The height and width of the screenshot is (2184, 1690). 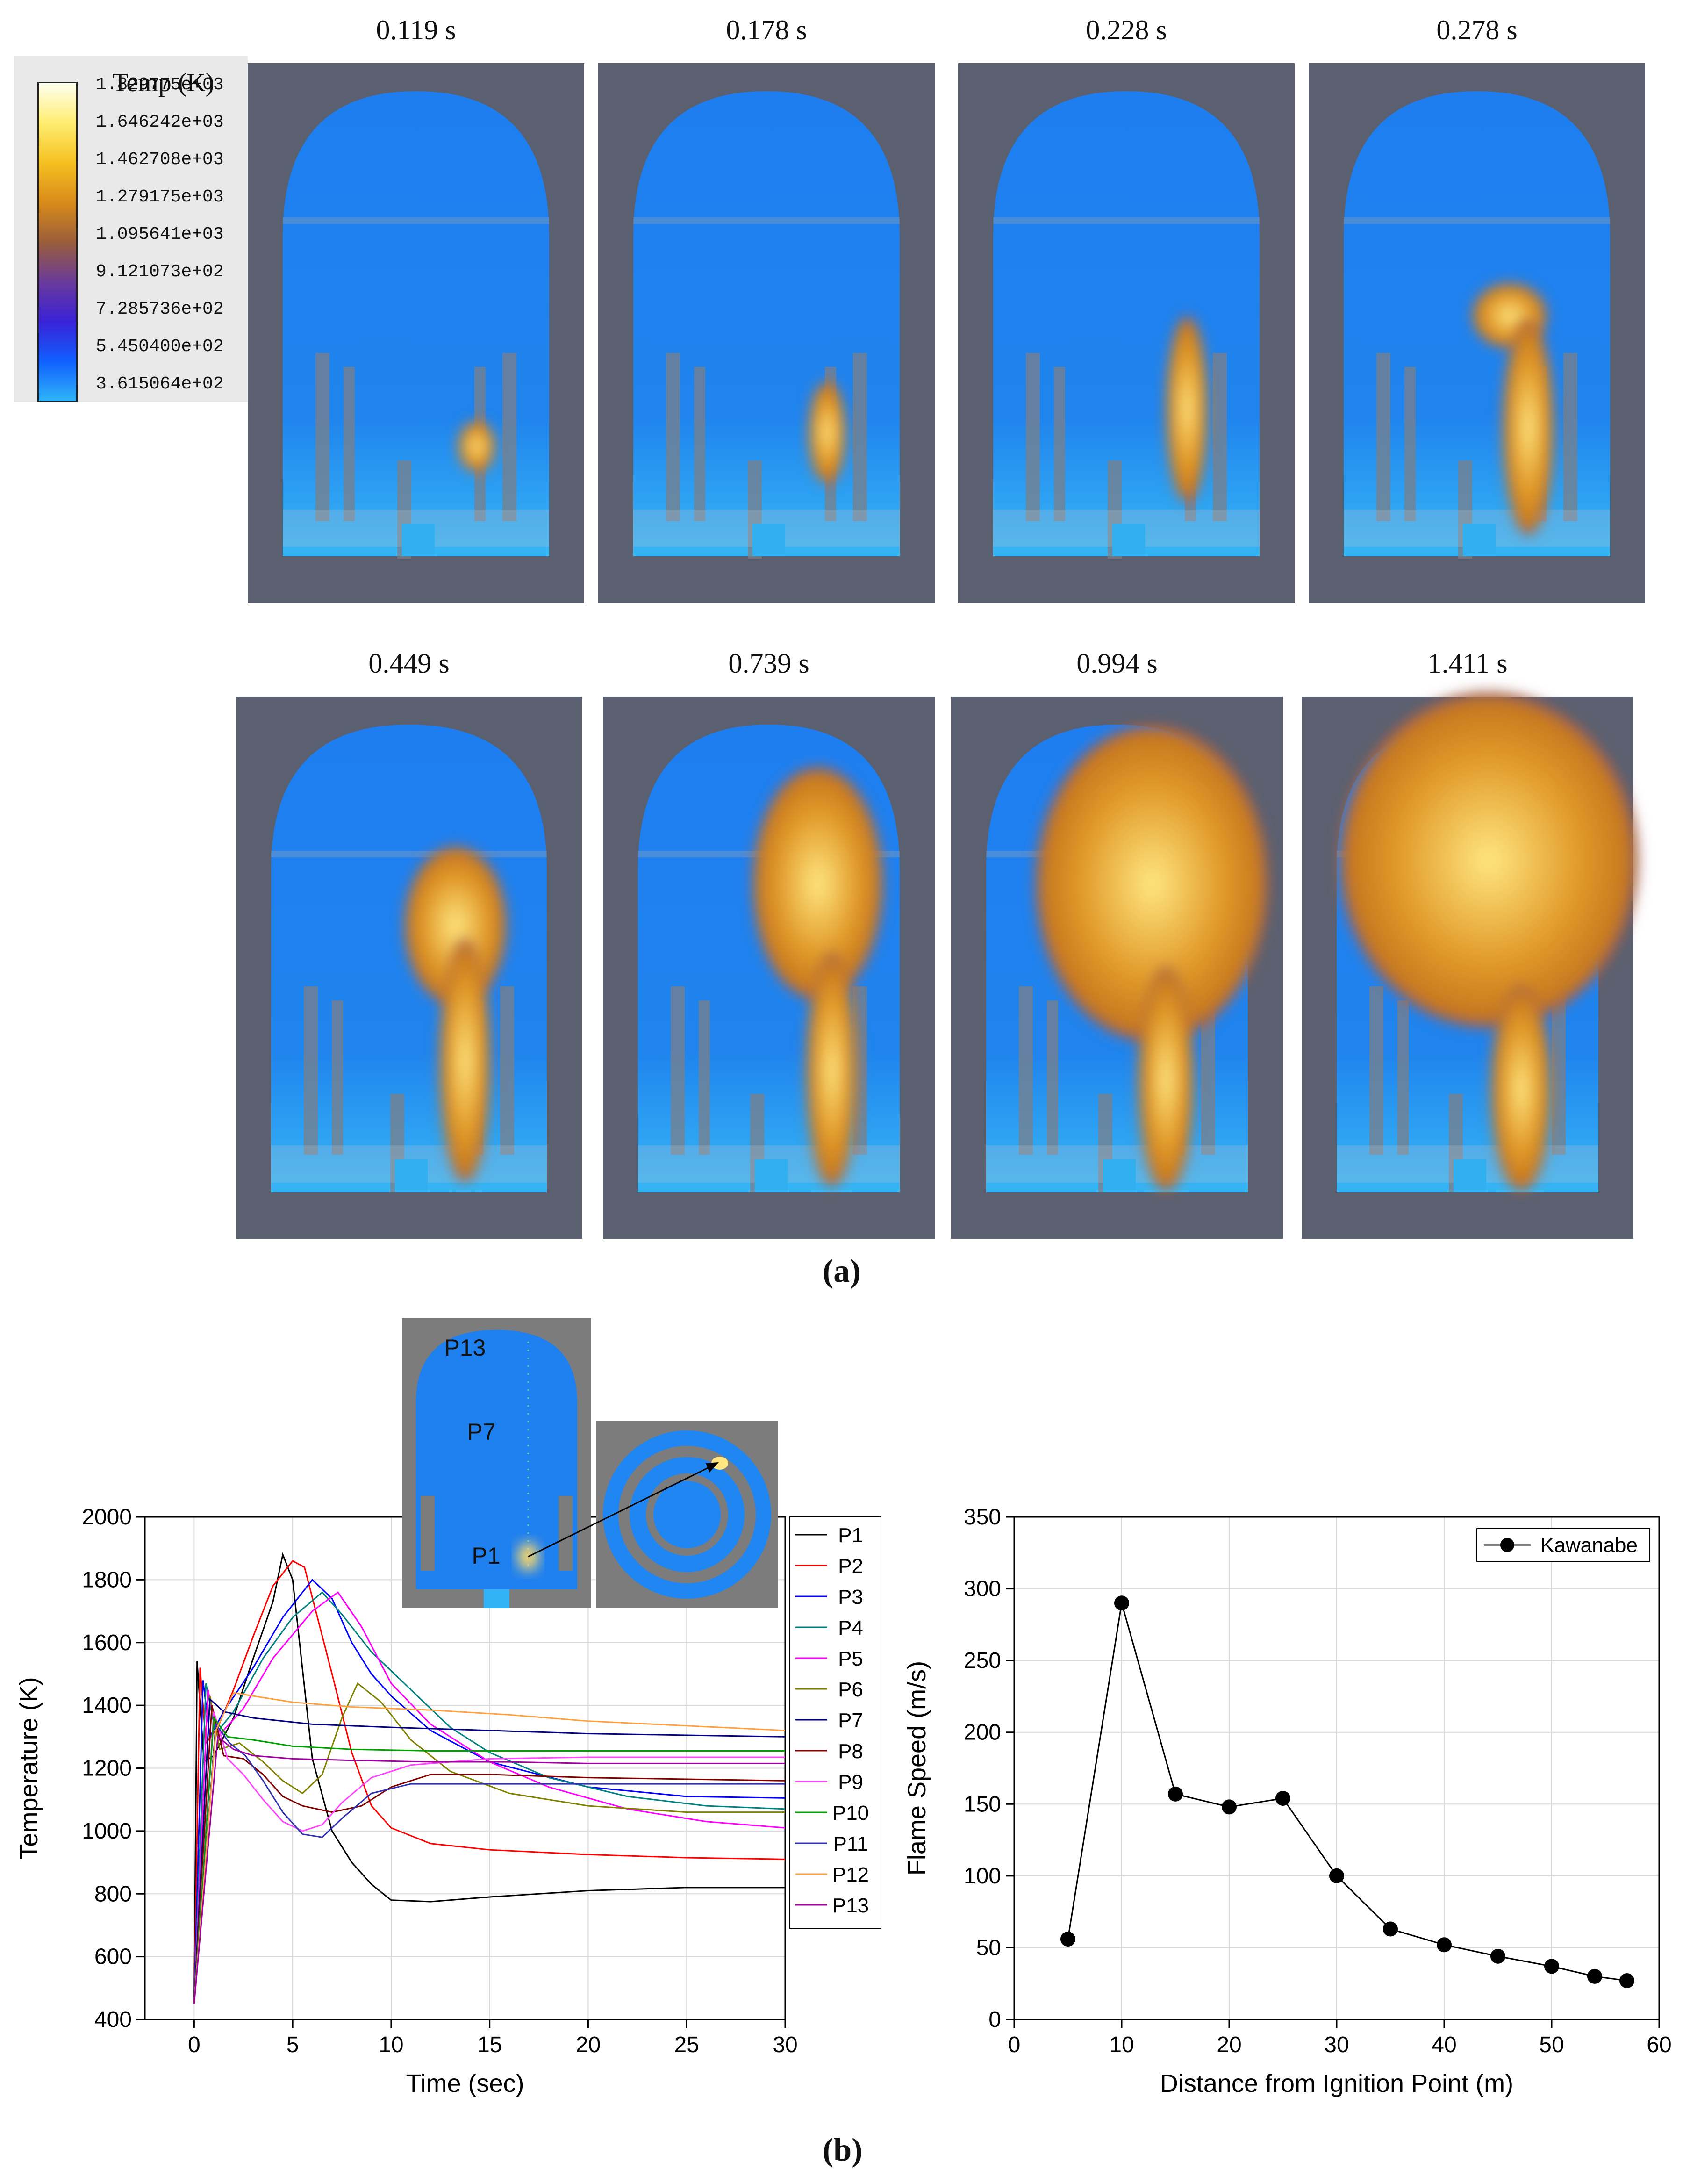 I want to click on colorbar-label: 1.462708e+03, so click(x=160, y=160).